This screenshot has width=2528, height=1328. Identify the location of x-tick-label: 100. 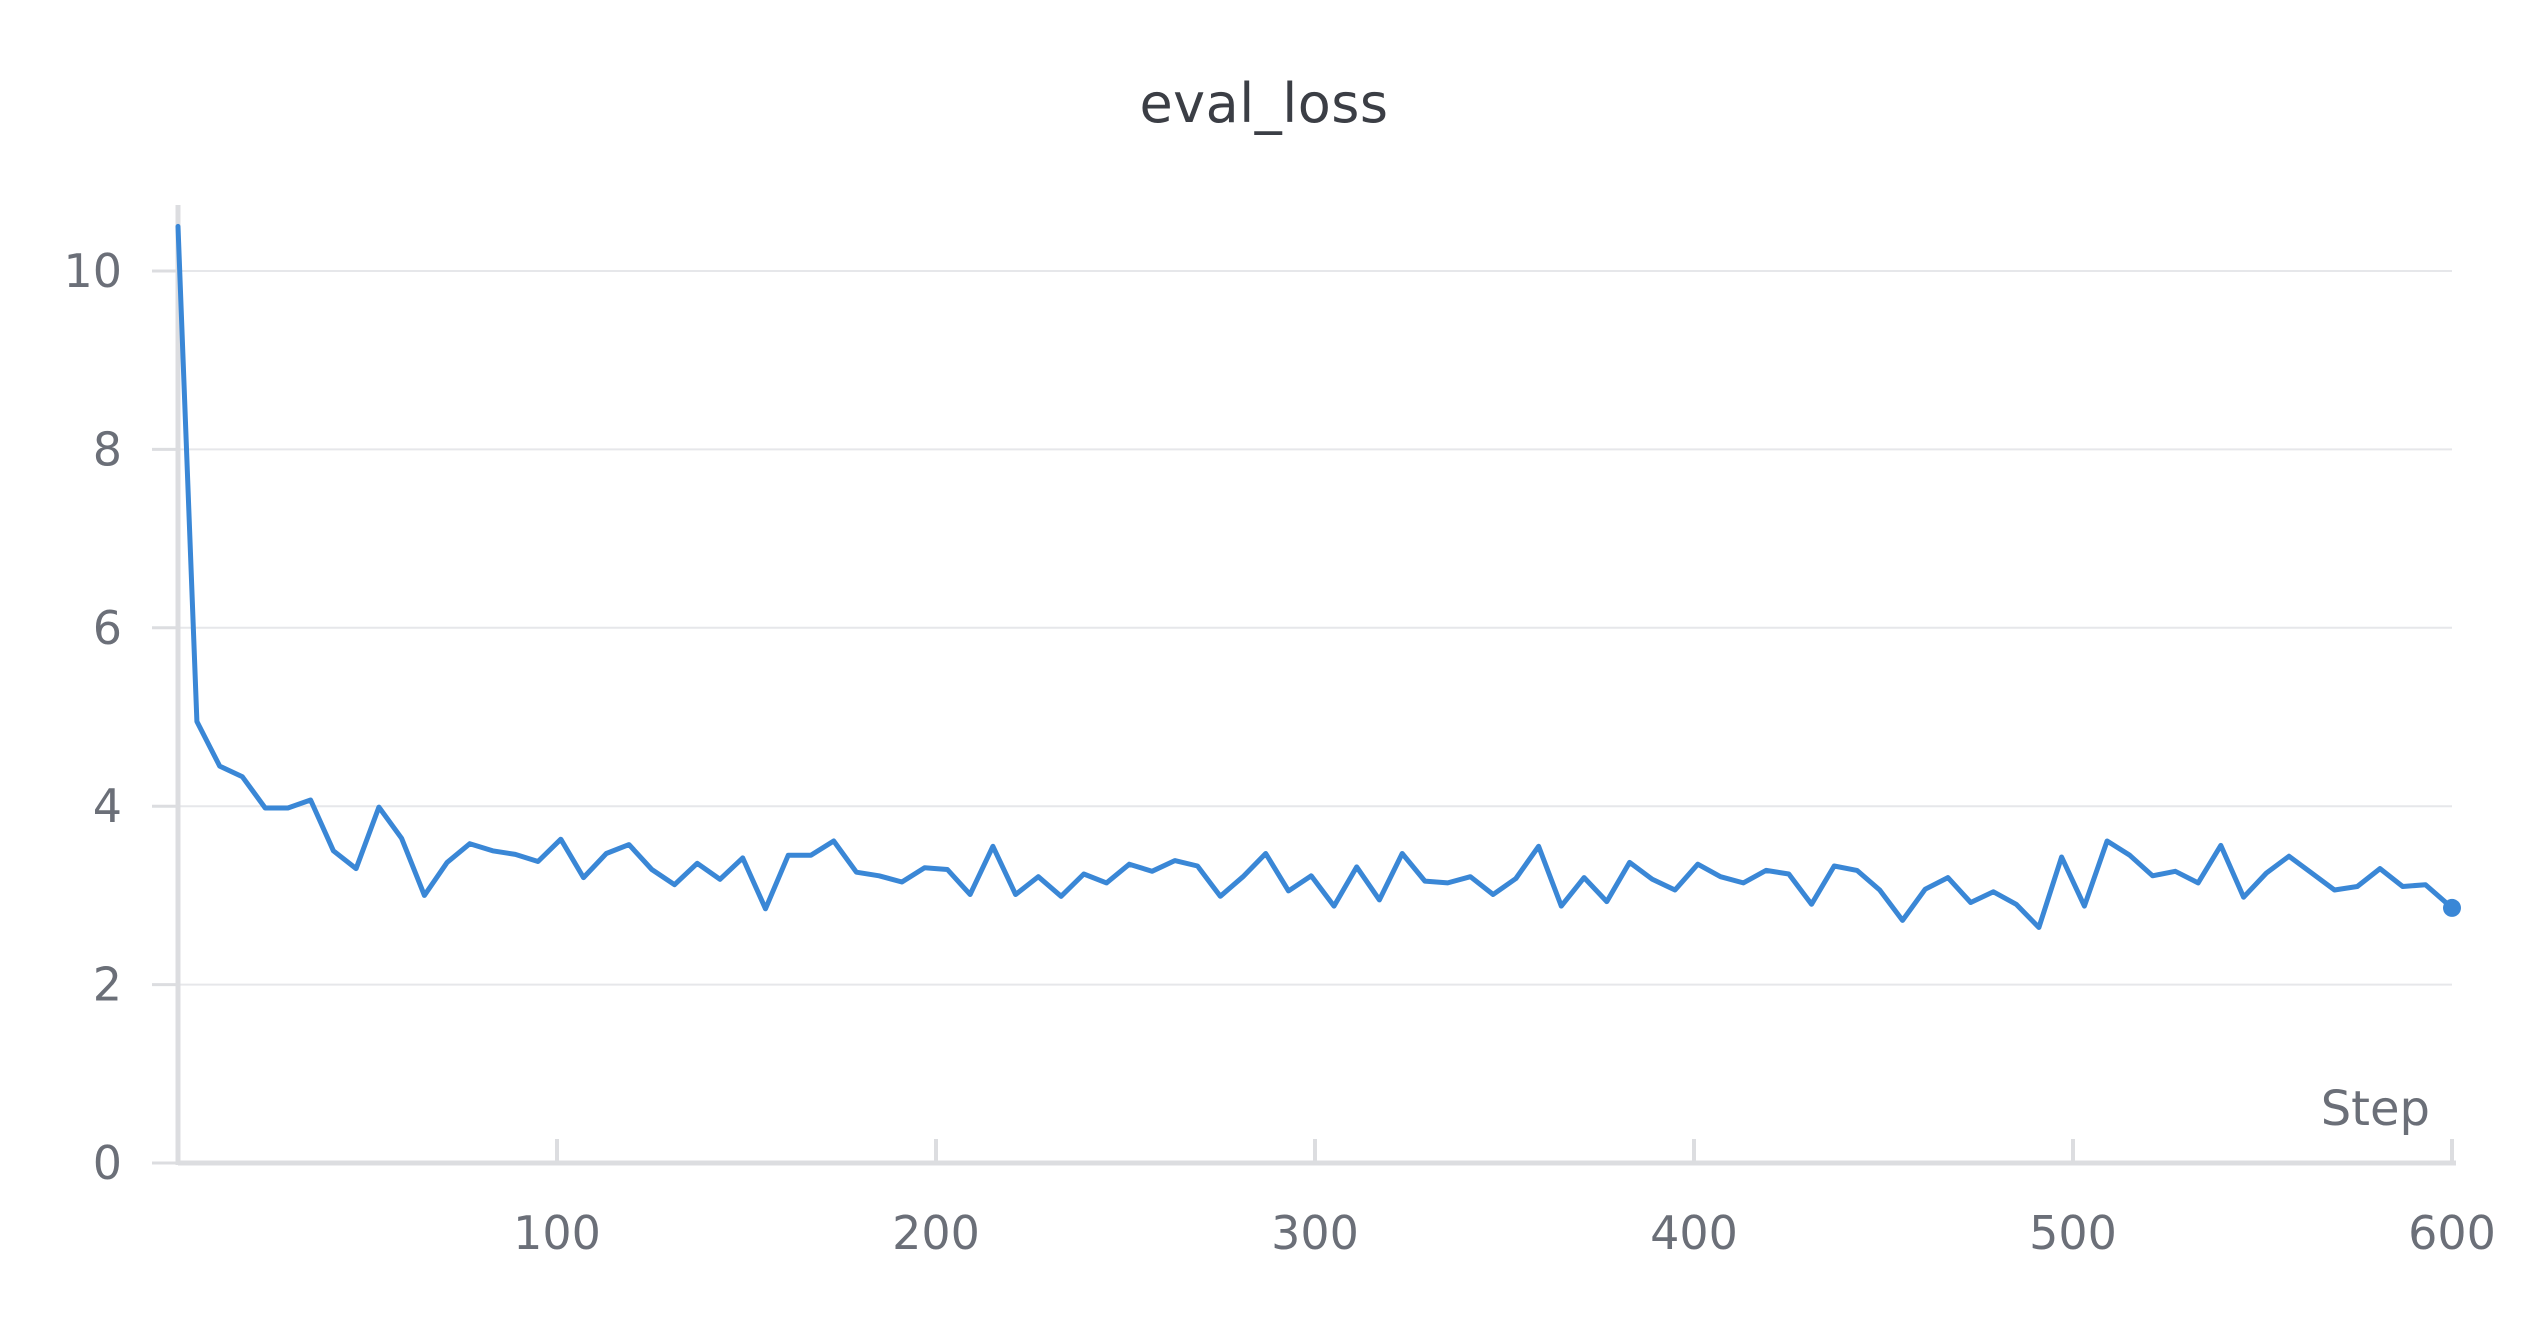
(557, 1233).